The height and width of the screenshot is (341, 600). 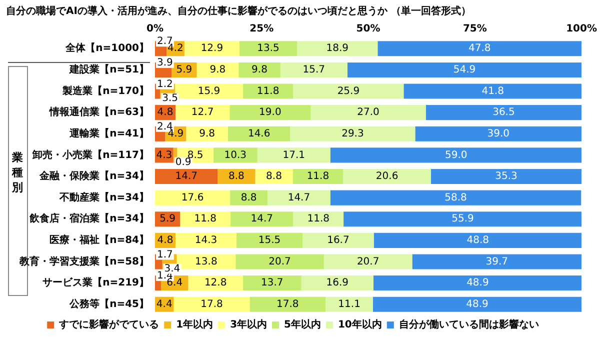 I want to click on y-tick-label: 卸売・小売業【n=117】, so click(x=90, y=154).